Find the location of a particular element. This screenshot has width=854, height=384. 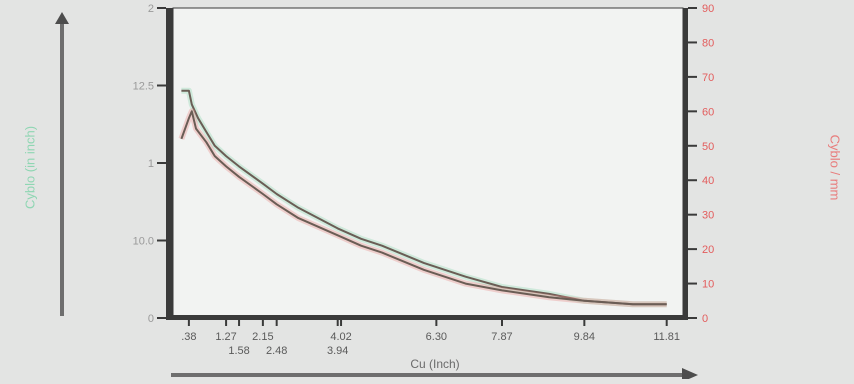

x-tick-label: 6.30 is located at coordinates (436, 337).